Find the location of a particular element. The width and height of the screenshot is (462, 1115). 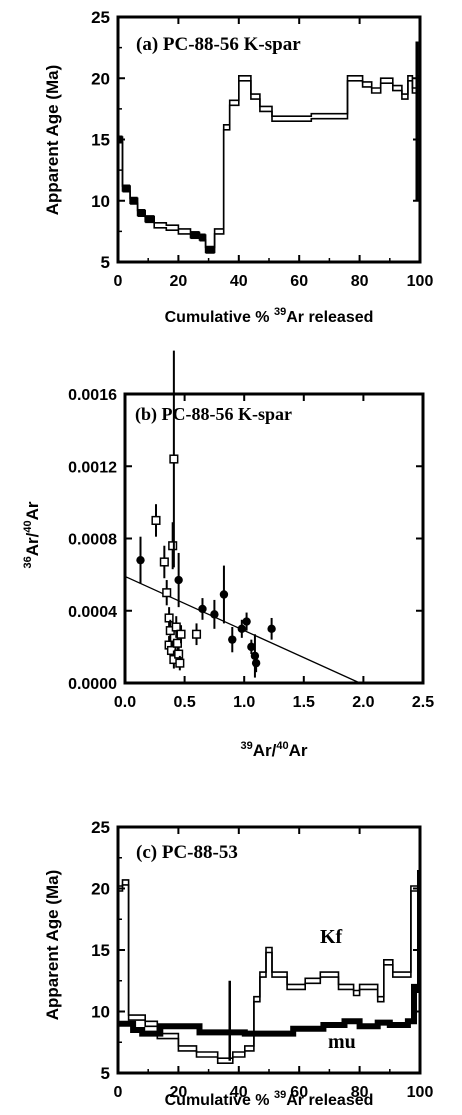

y-tick-label: 0.0008 is located at coordinates (92, 540).